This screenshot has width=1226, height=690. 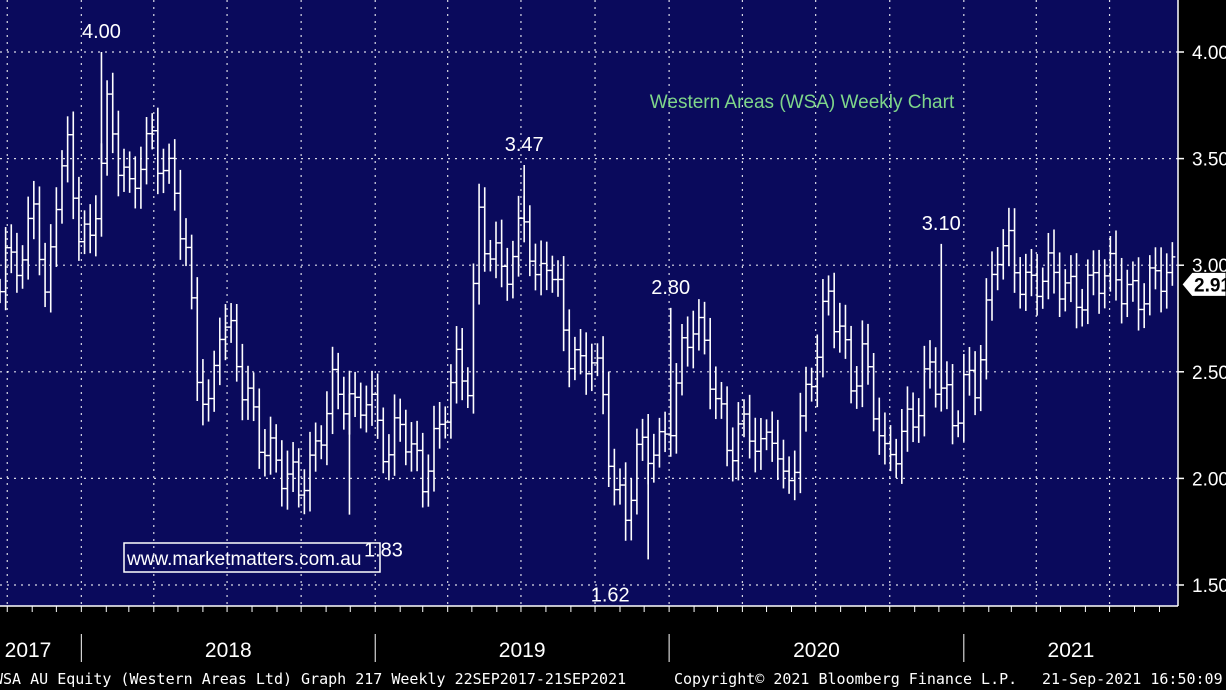 I want to click on x-axis: 2017 2018 2019 2020 2021, so click(x=589, y=633).